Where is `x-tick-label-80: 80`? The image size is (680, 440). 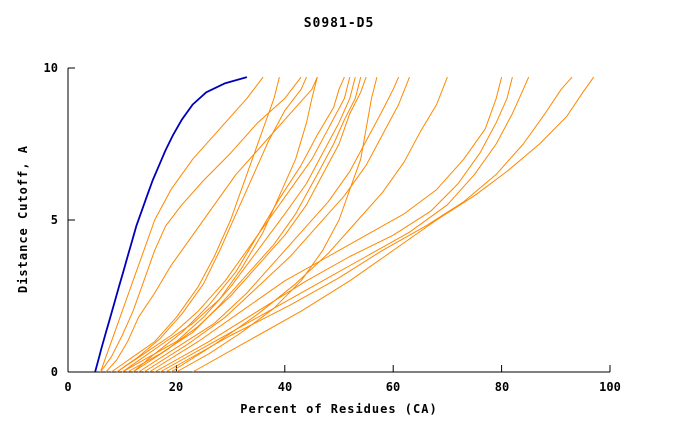 x-tick-label-80: 80 is located at coordinates (502, 387).